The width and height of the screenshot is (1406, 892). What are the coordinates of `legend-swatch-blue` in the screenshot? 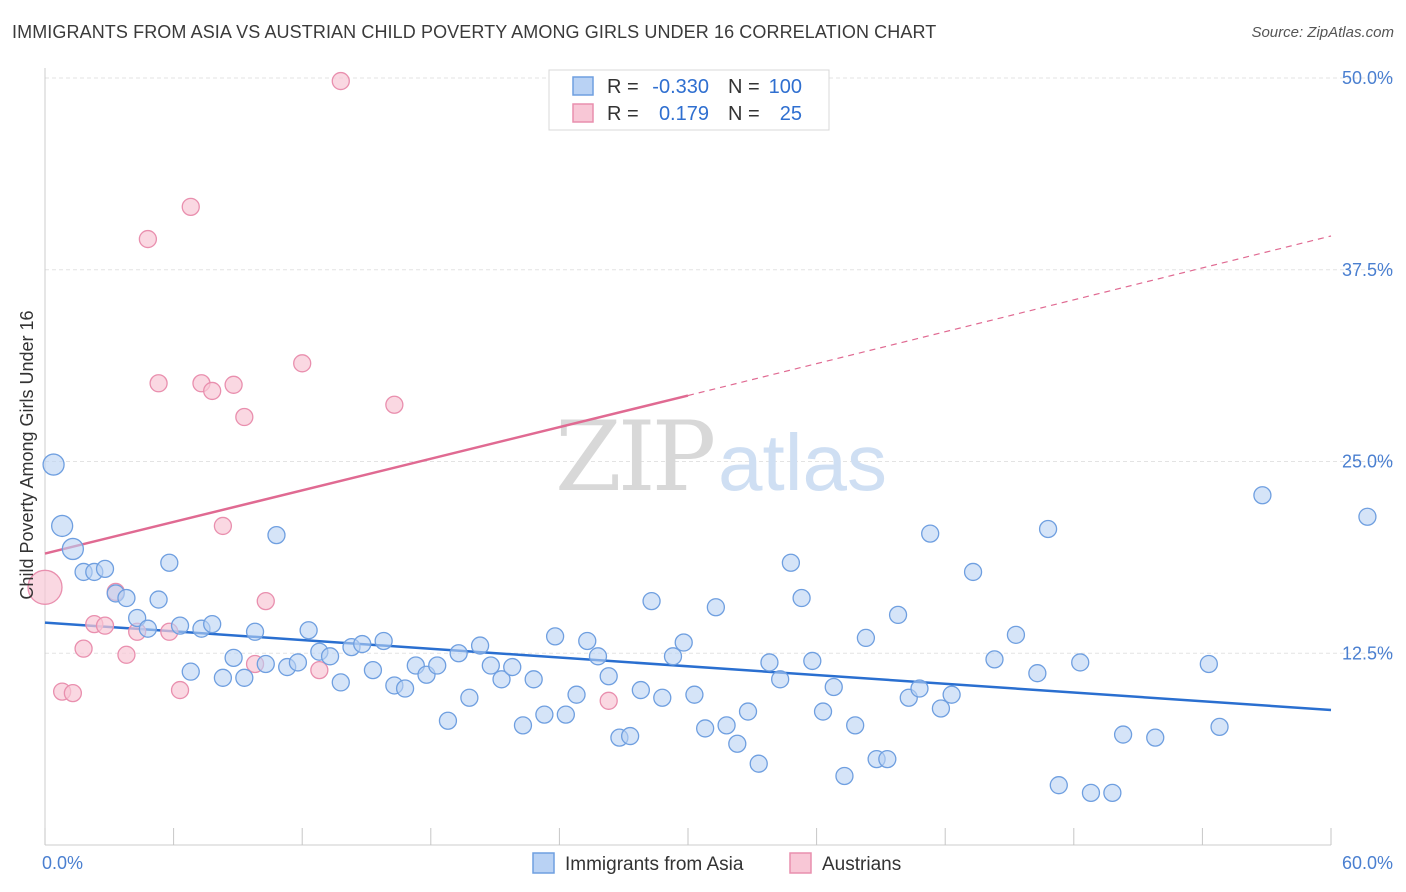 It's located at (583, 86).